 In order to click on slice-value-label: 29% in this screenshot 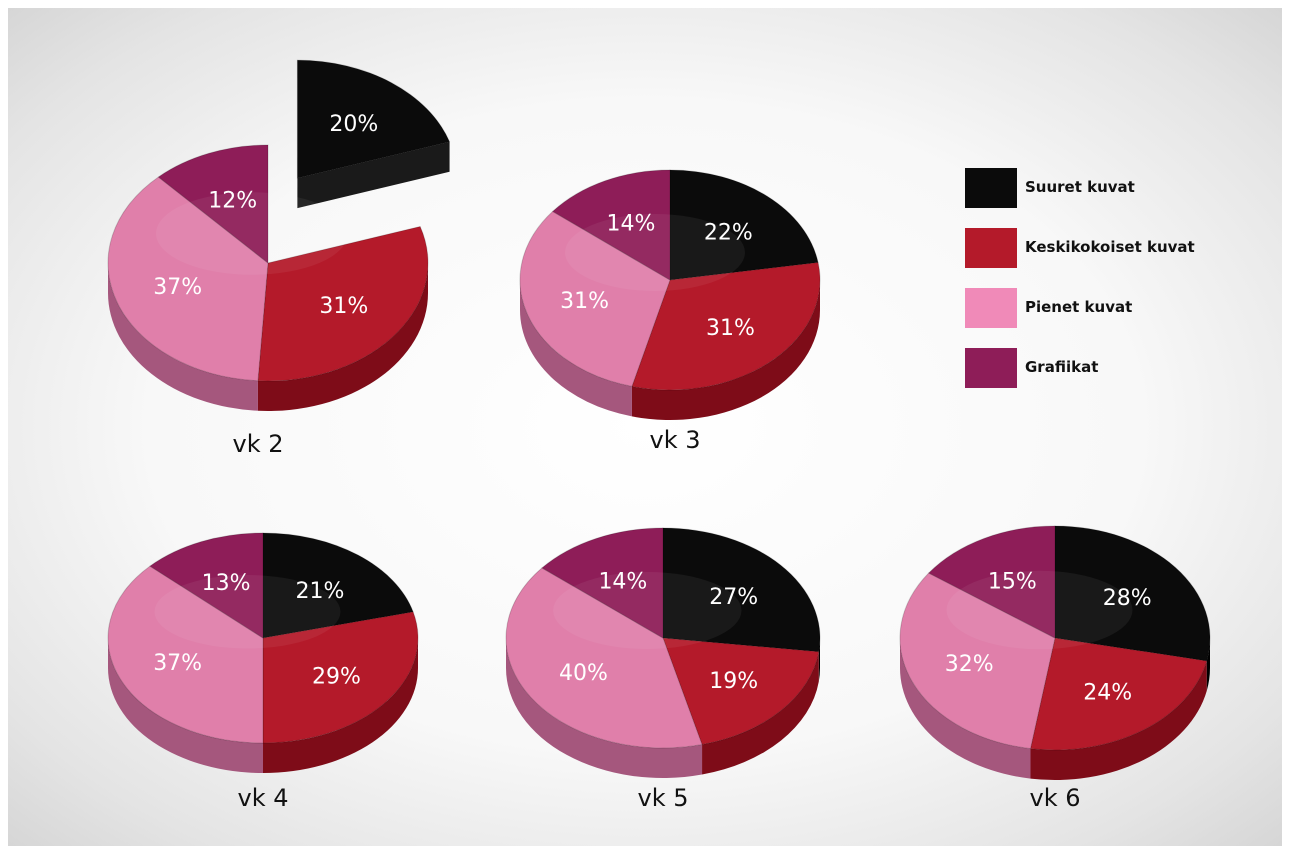, I will do `click(336, 676)`.